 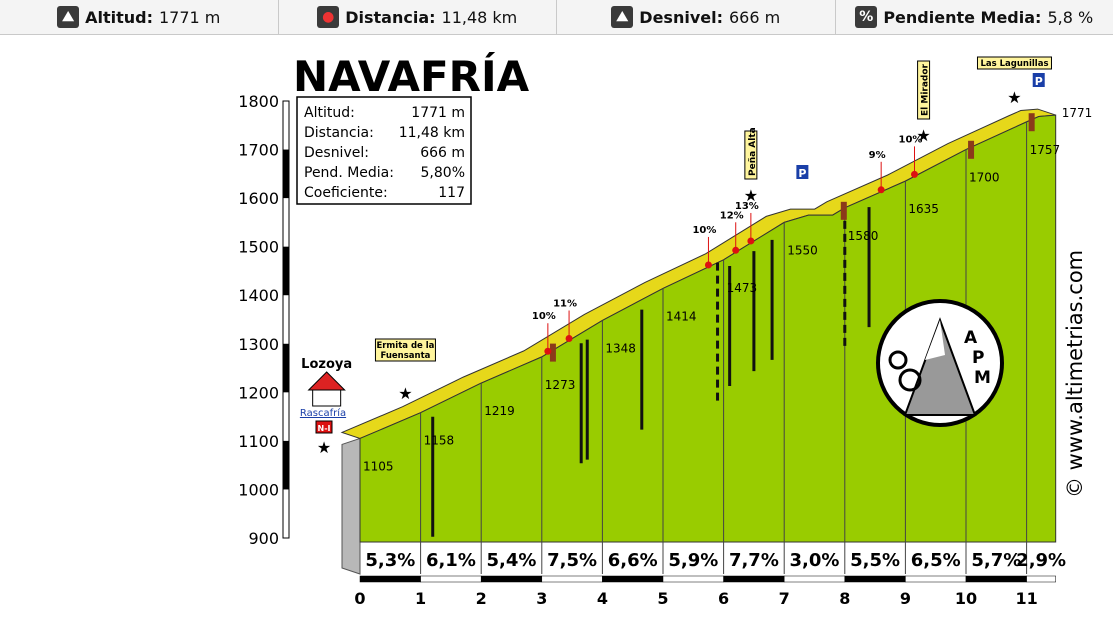 I want to click on x-tick-label: 7, so click(x=784, y=598).